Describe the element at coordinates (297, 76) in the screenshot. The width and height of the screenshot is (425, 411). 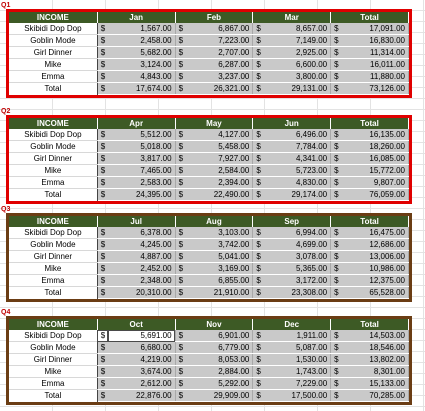
I see `value-cell: 3,800.00` at that location.